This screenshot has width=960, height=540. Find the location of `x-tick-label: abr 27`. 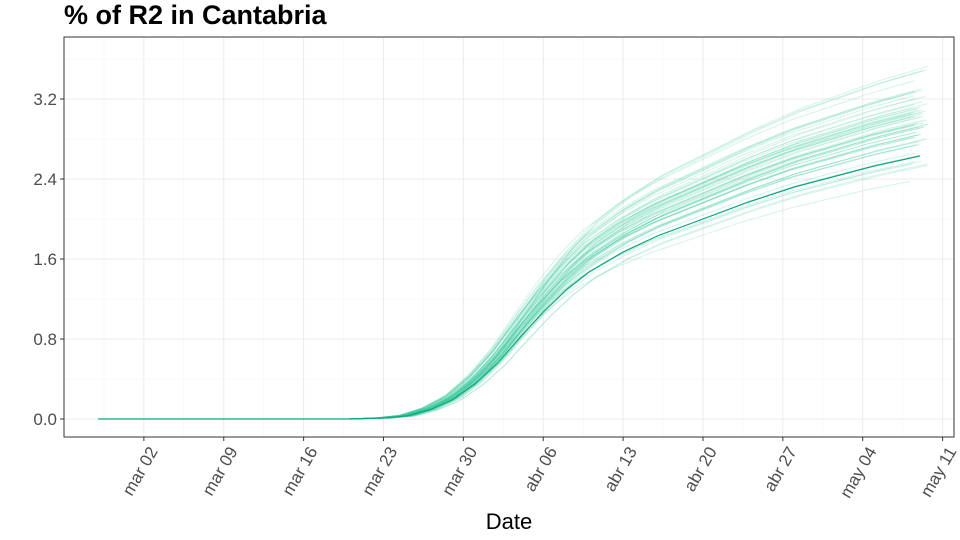

x-tick-label: abr 27 is located at coordinates (780, 469).